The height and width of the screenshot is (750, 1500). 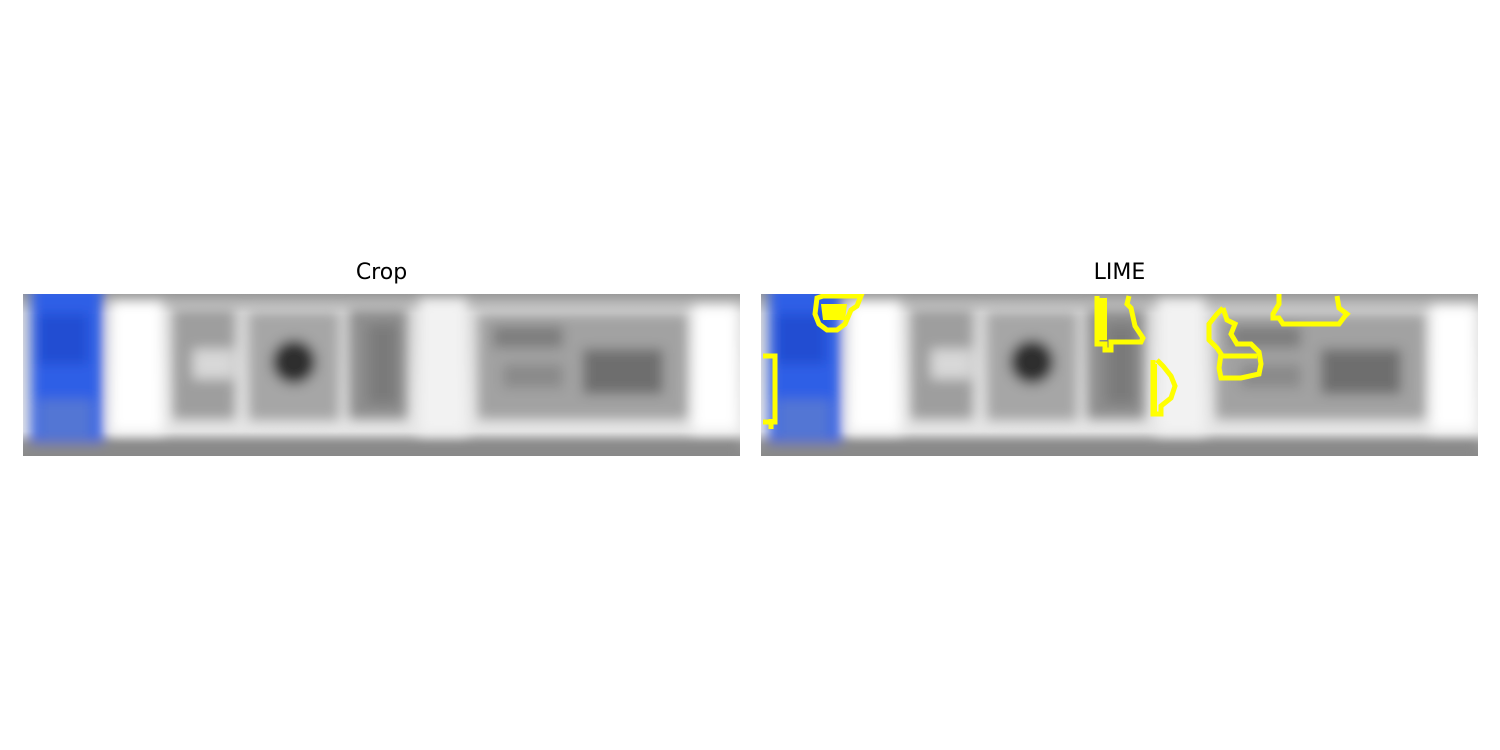 I want to click on lime-superpixel-boundaries, so click(x=1057, y=361).